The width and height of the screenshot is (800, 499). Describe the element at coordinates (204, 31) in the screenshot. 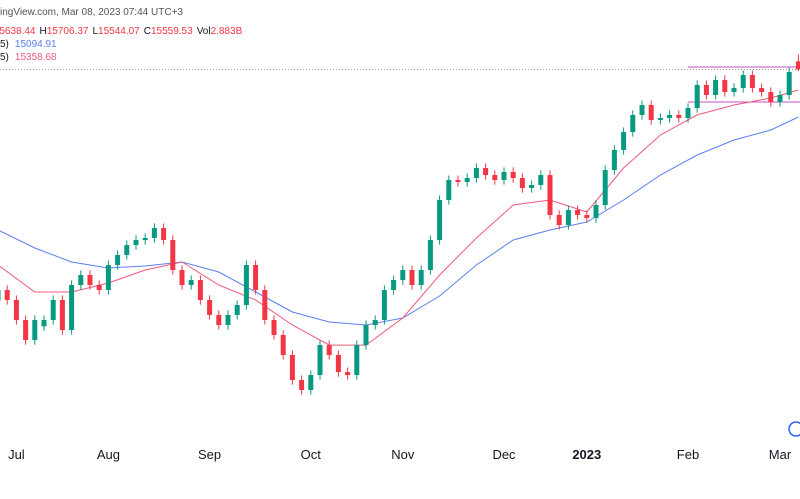

I see `volume-label: Vol` at that location.